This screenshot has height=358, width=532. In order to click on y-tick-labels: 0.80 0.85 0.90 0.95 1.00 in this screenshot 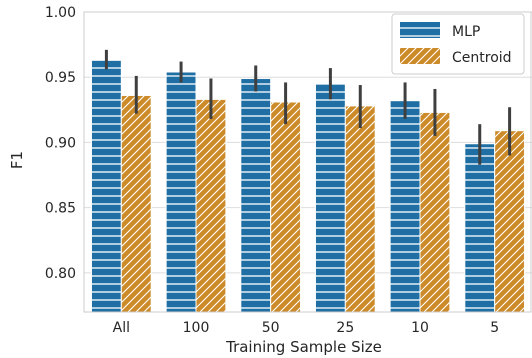, I will do `click(60, 143)`.